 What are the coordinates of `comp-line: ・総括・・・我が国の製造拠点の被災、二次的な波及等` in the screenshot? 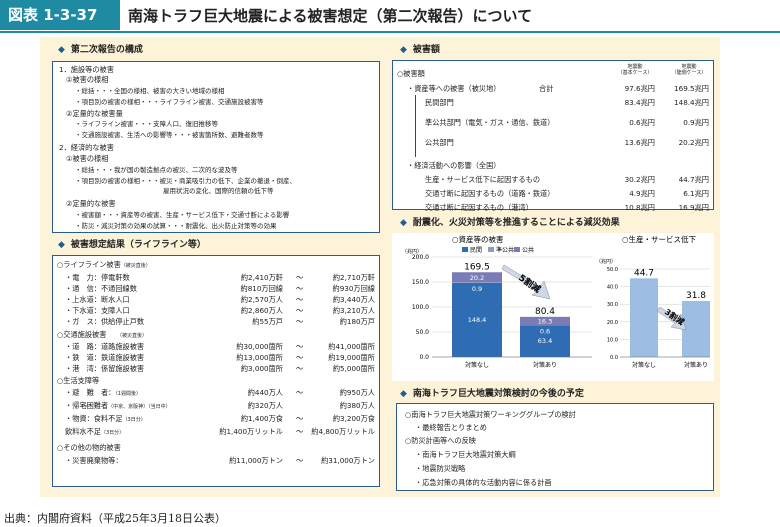 It's located at (156, 170).